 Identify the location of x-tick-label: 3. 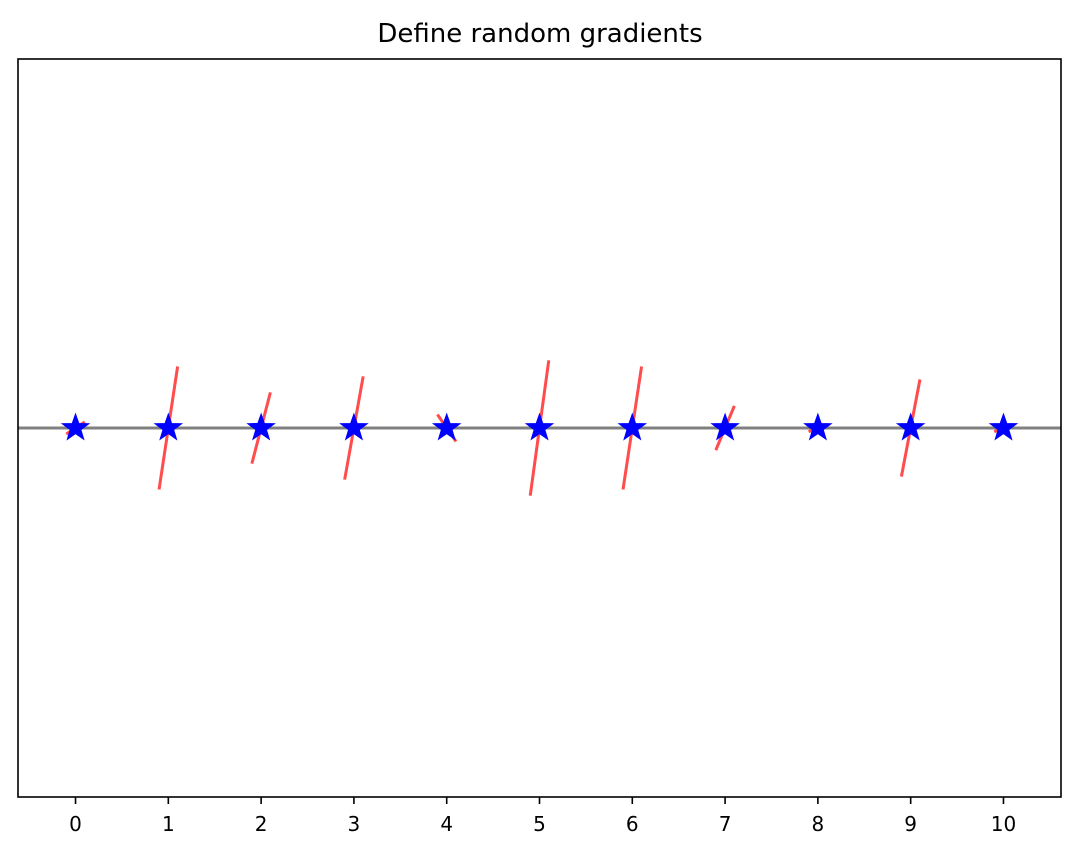
(354, 824).